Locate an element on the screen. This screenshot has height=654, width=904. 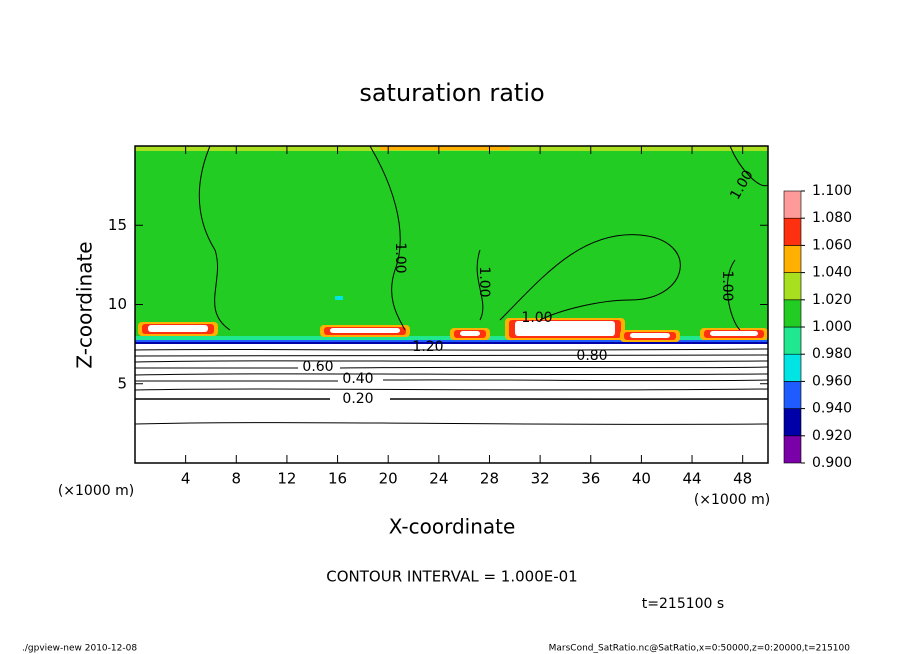
colorbar-label: 0.920 is located at coordinates (832, 436).